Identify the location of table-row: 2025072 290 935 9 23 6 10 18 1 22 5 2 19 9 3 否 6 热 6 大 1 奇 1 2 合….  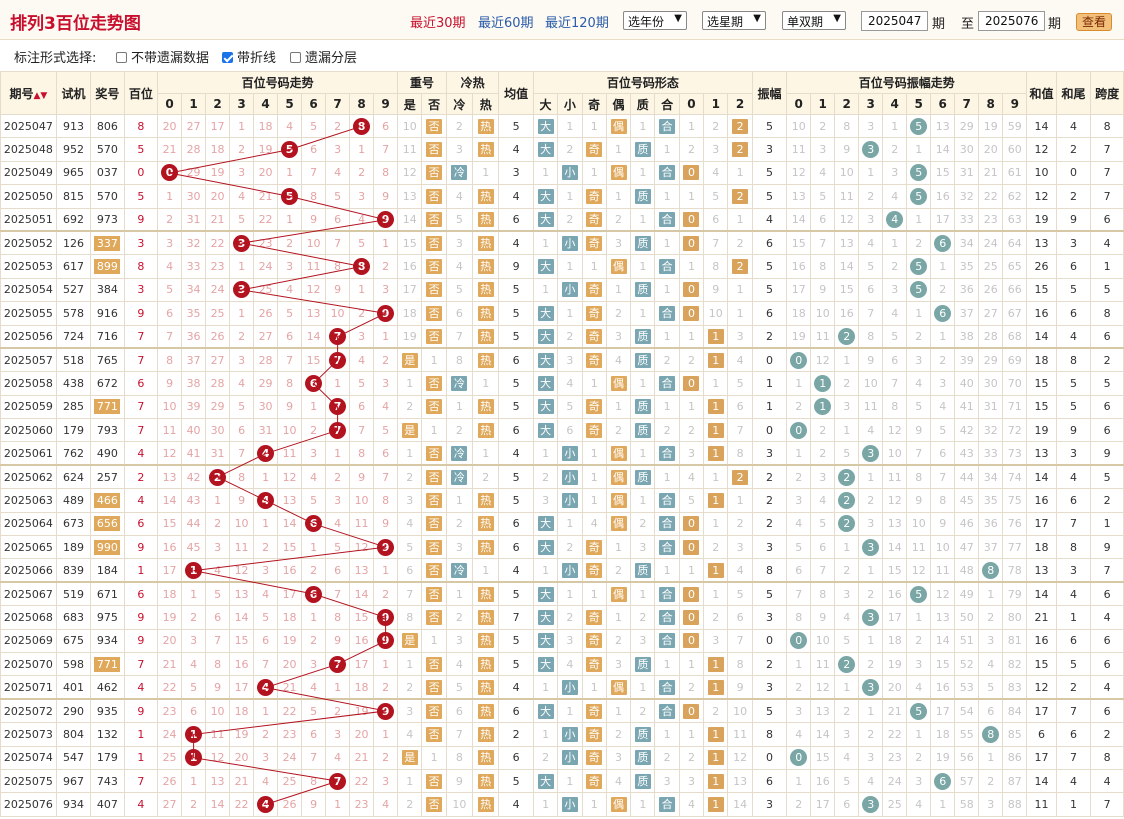
(562, 711).